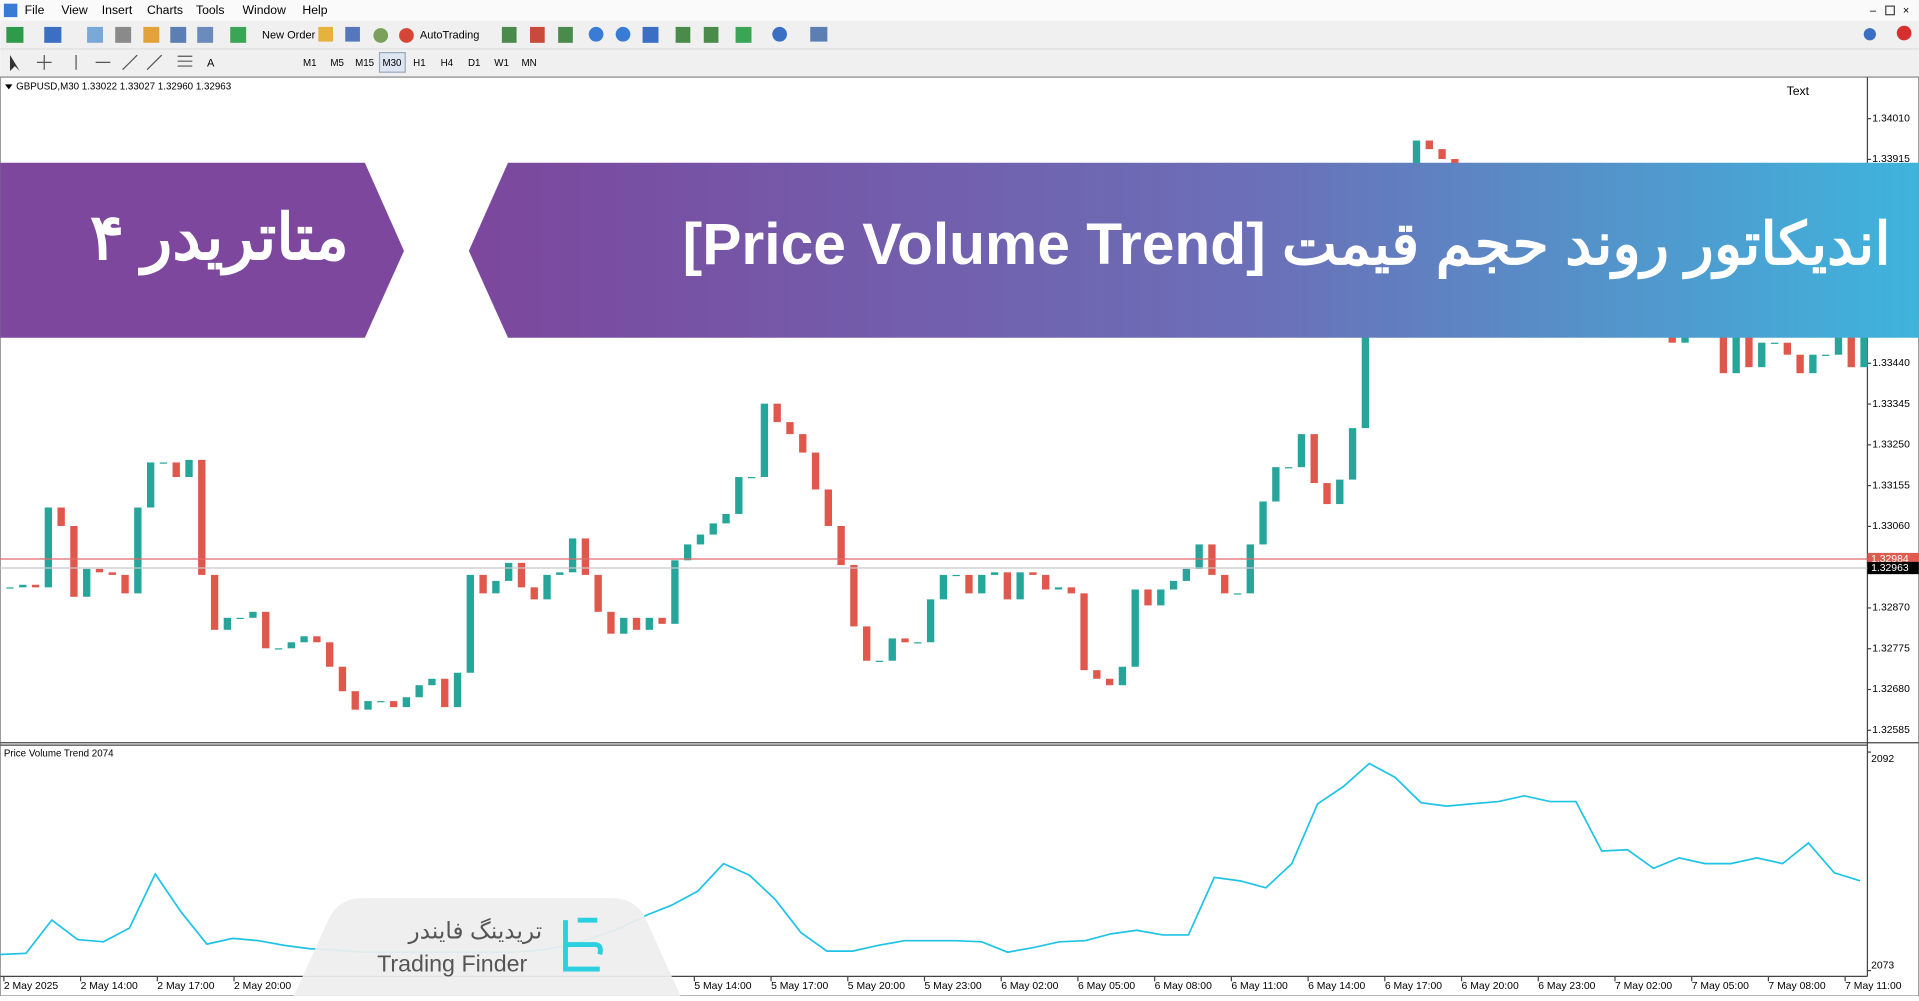  What do you see at coordinates (1890, 559) in the screenshot?
I see `ask-label: 1.32984` at bounding box center [1890, 559].